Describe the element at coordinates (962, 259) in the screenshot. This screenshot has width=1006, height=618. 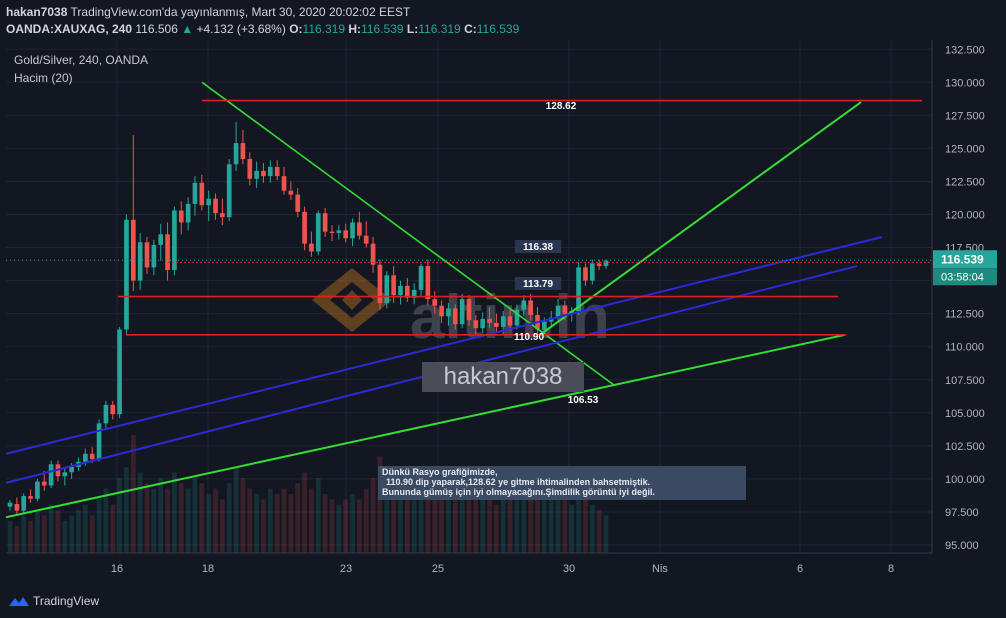
I see `price-label: 116.539` at that location.